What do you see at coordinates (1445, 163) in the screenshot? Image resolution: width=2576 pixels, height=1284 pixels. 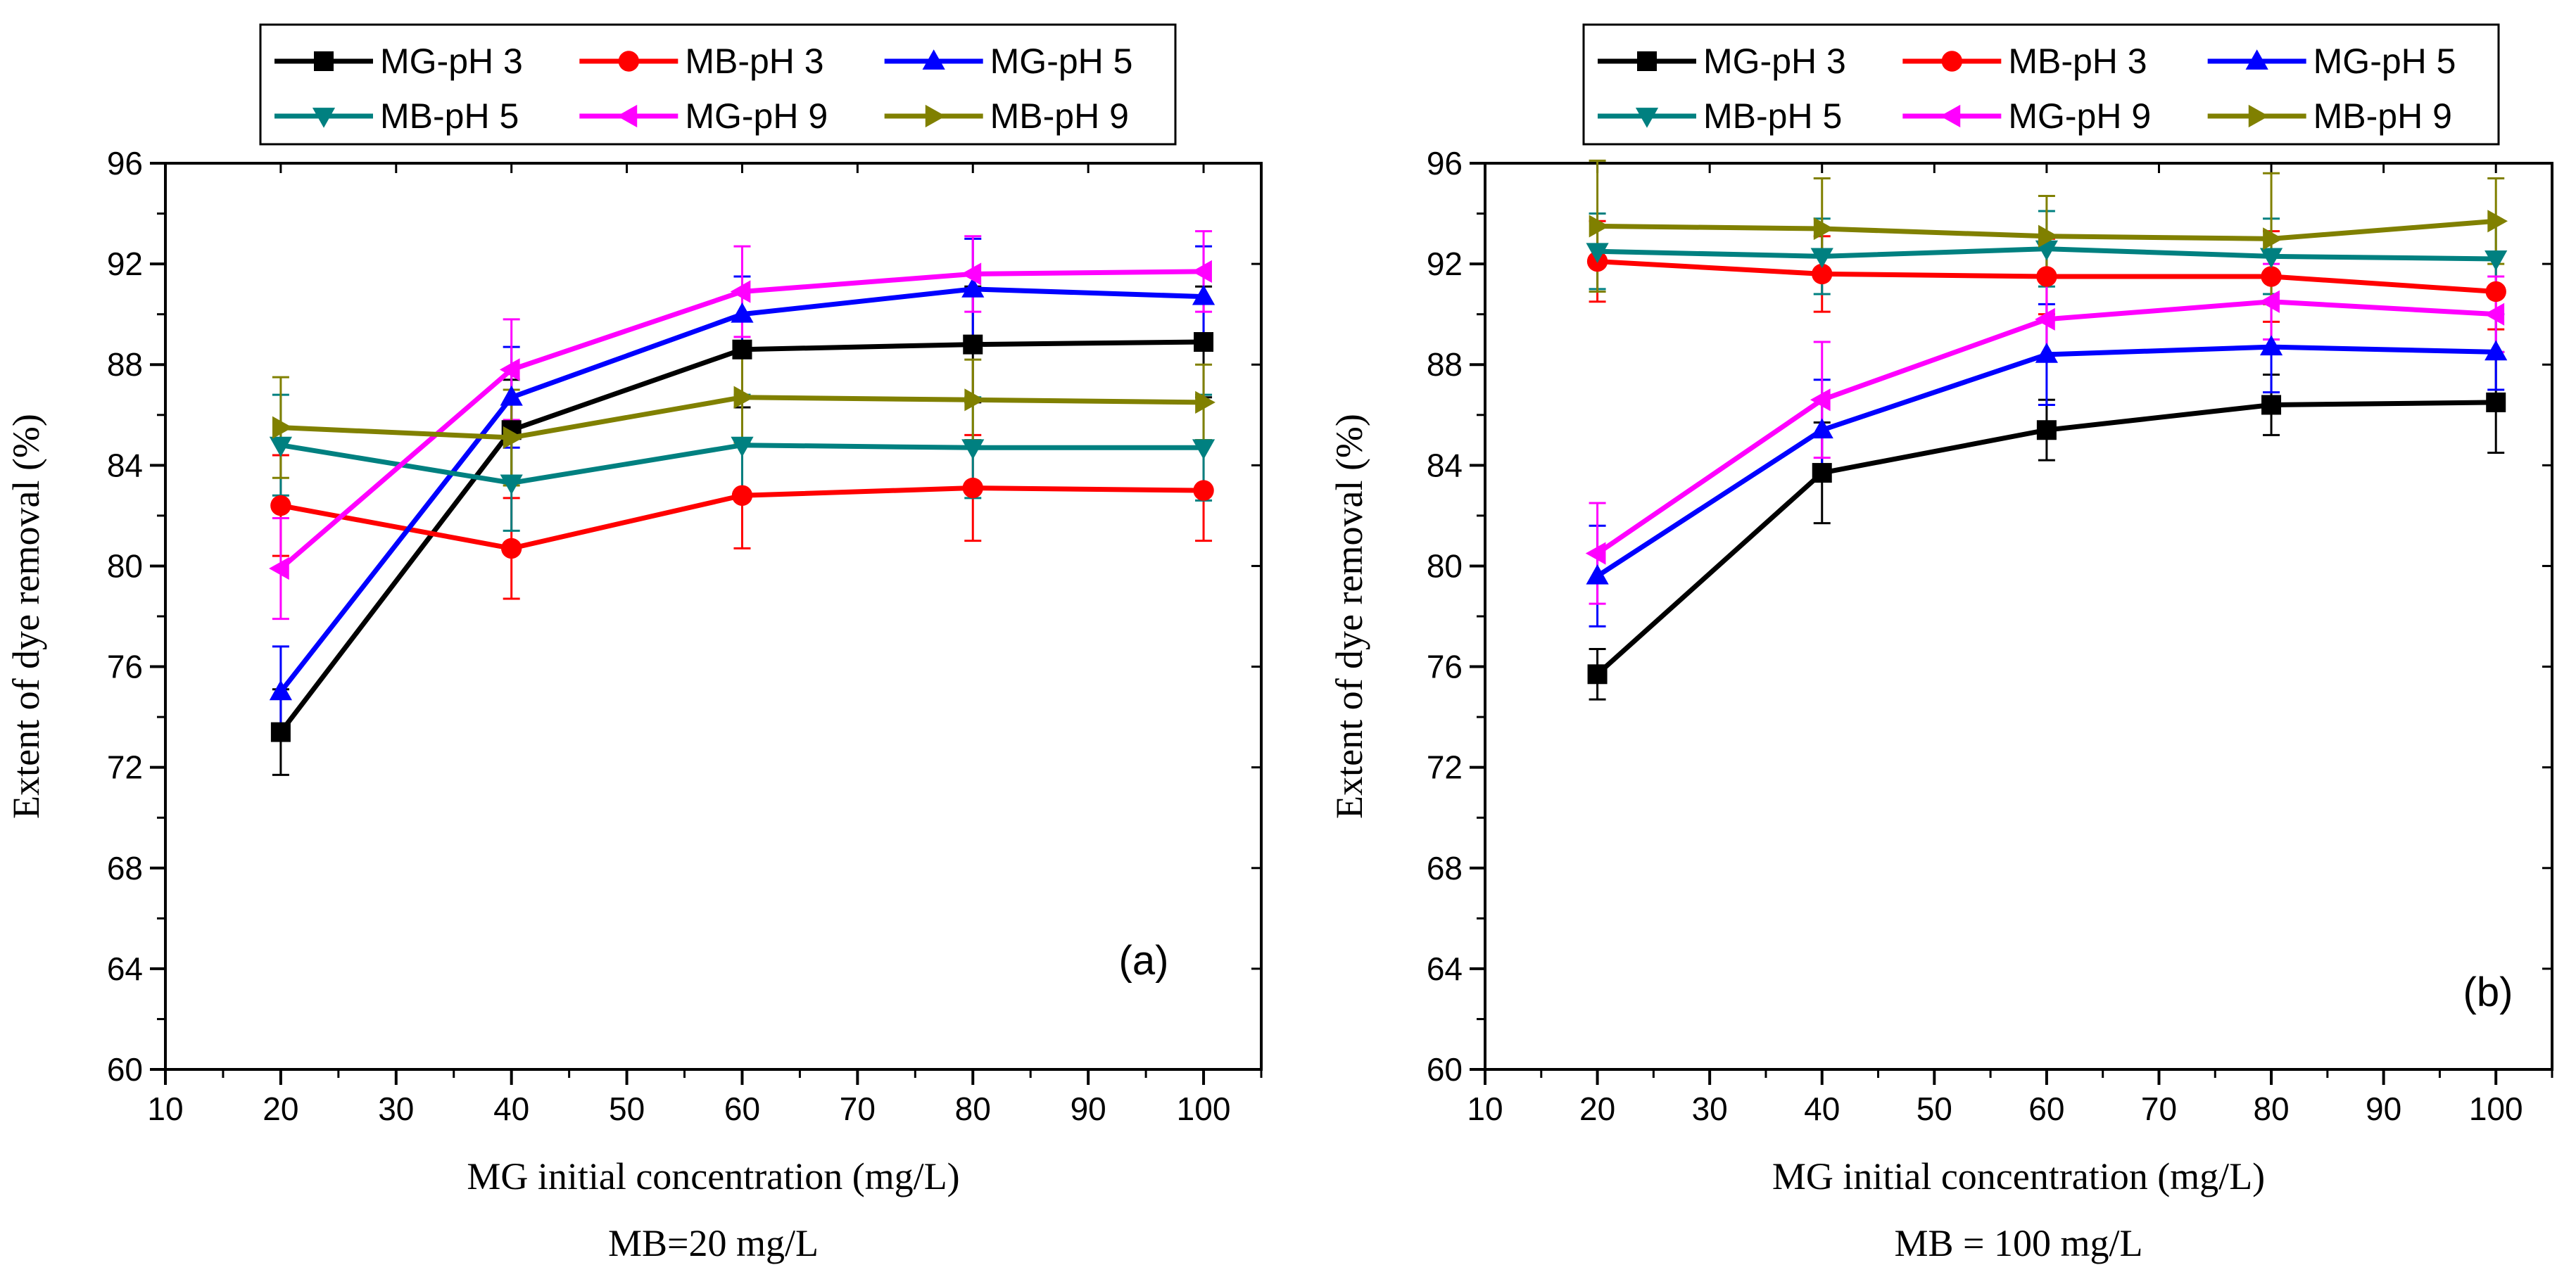 I see `y-tick-label: 96` at bounding box center [1445, 163].